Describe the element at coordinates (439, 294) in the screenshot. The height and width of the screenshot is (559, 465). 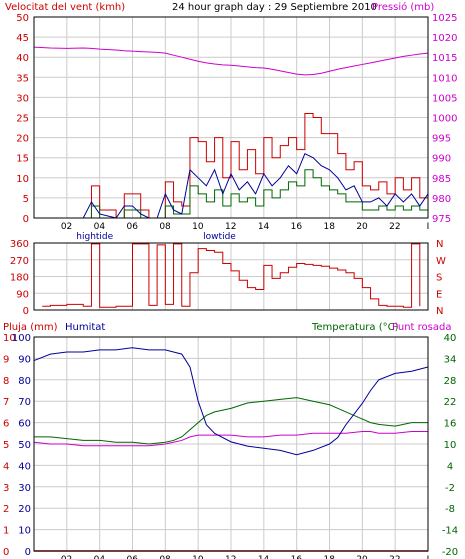
I see `dir-rtick-1: E` at that location.